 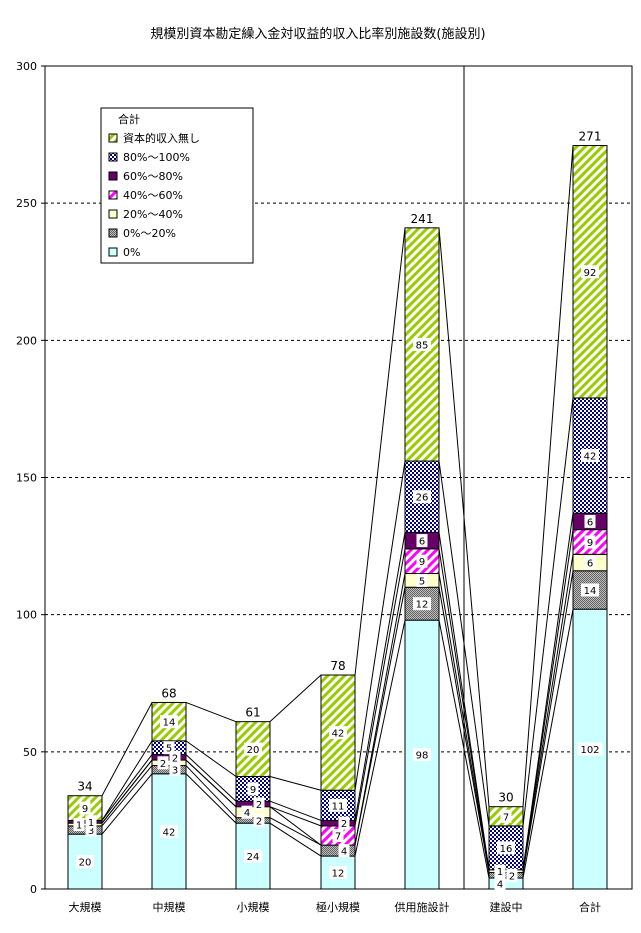 I want to click on data-label: 5, so click(x=169, y=749).